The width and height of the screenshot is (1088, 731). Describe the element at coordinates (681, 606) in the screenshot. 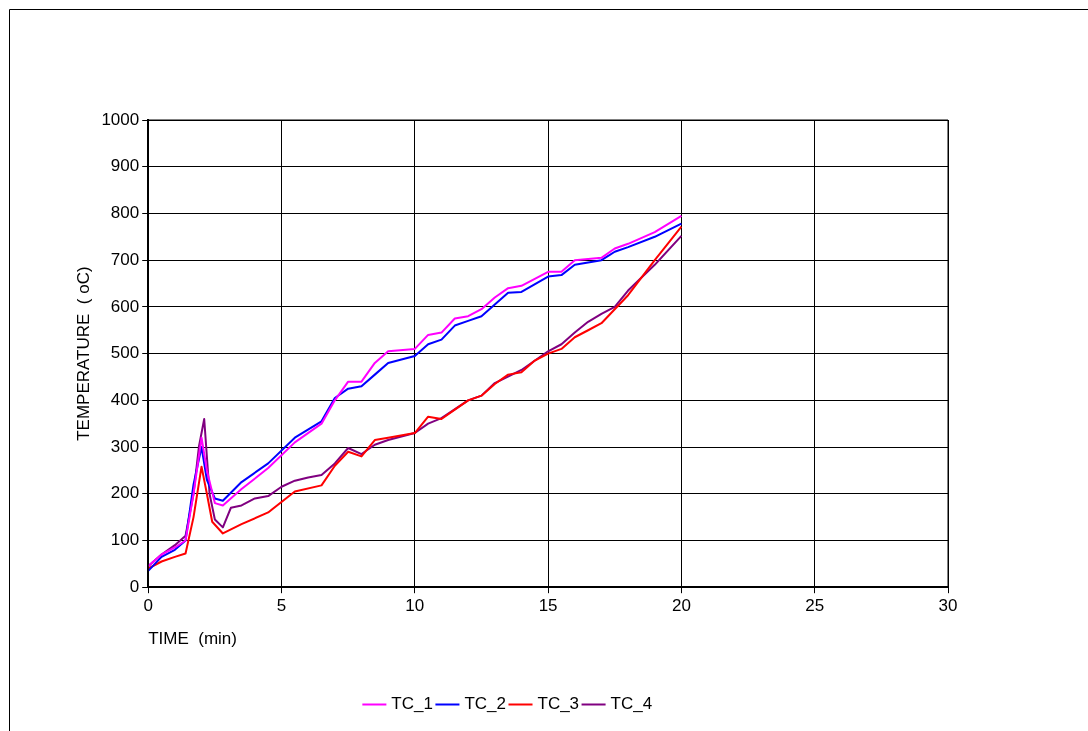

I see `x-tick-label: 20` at that location.